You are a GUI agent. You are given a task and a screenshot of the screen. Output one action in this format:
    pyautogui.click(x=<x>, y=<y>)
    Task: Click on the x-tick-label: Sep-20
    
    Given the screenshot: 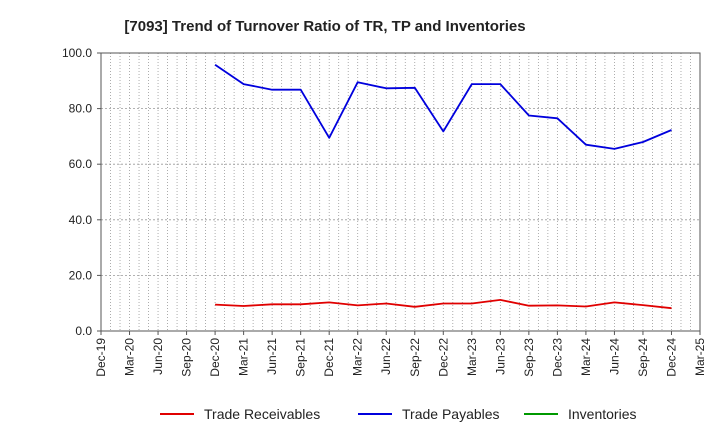 What is the action you would take?
    pyautogui.click(x=187, y=357)
    